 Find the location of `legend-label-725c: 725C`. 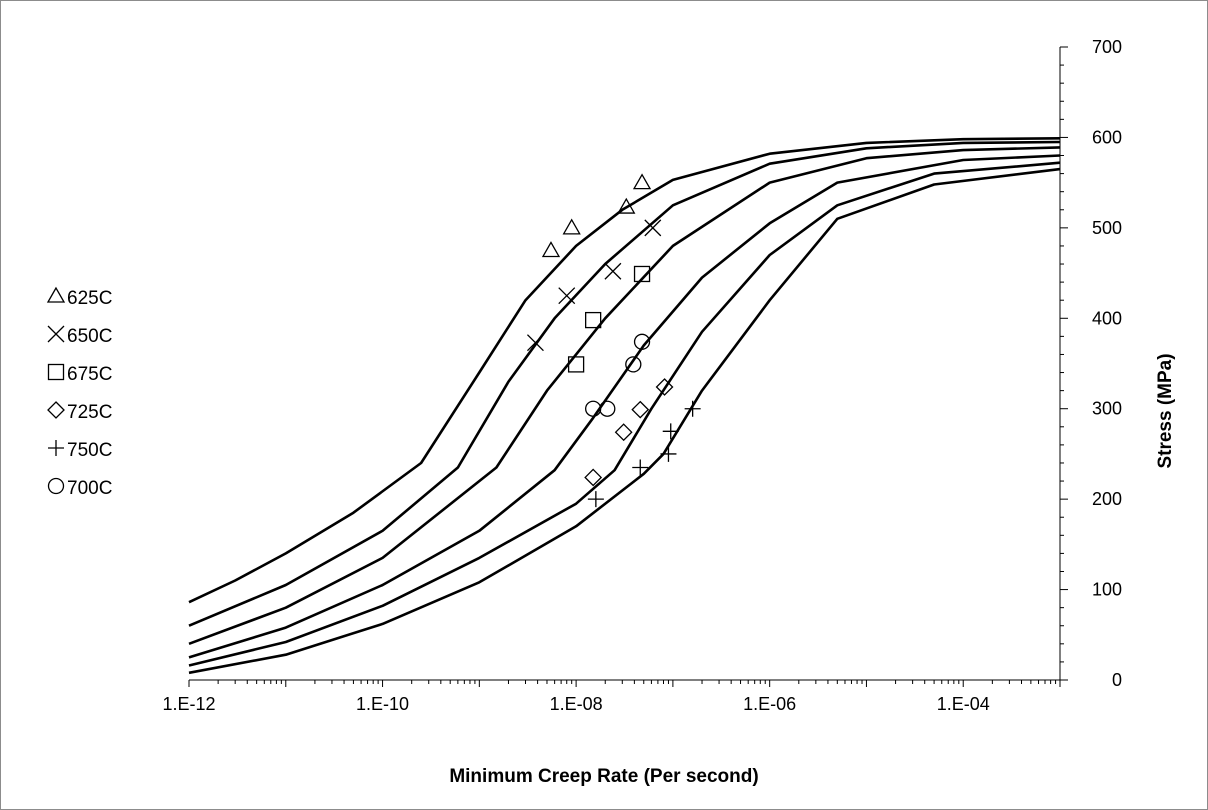

legend-label-725c: 725C is located at coordinates (89, 412).